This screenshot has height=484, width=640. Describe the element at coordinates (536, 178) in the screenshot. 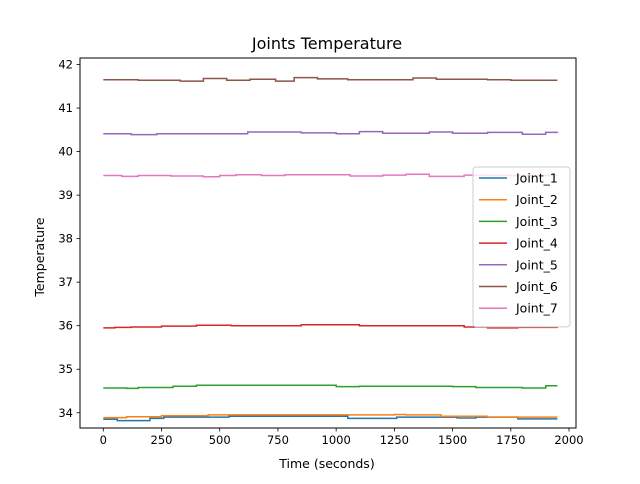

I see `legend-label: Joint_1` at that location.